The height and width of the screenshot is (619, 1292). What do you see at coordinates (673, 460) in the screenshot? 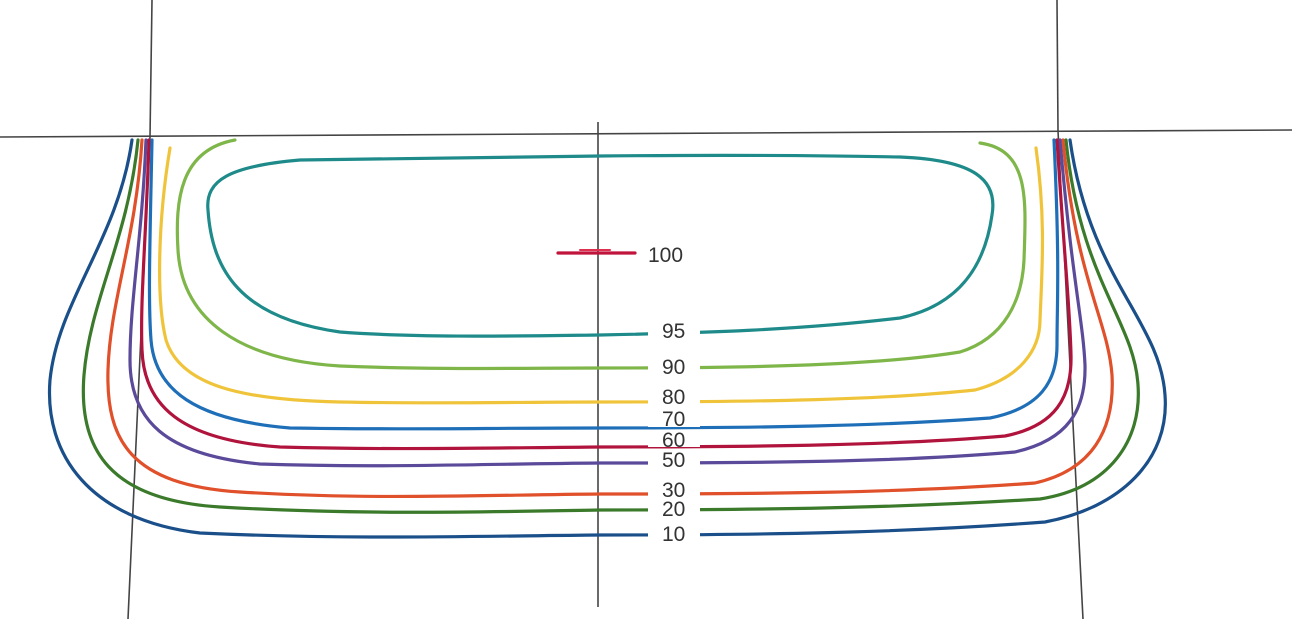
I see `label-50: 50` at bounding box center [673, 460].